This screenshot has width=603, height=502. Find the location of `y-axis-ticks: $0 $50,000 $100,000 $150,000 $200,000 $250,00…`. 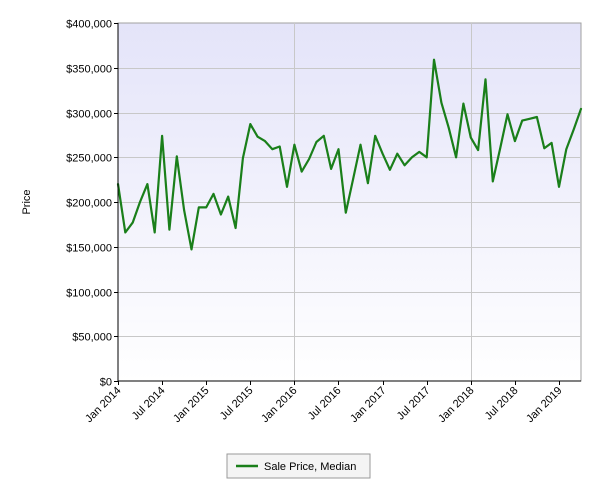

y-axis-ticks: $0 $50,000 $100,000 $150,000 $200,000 $250,00… is located at coordinates (92, 204).